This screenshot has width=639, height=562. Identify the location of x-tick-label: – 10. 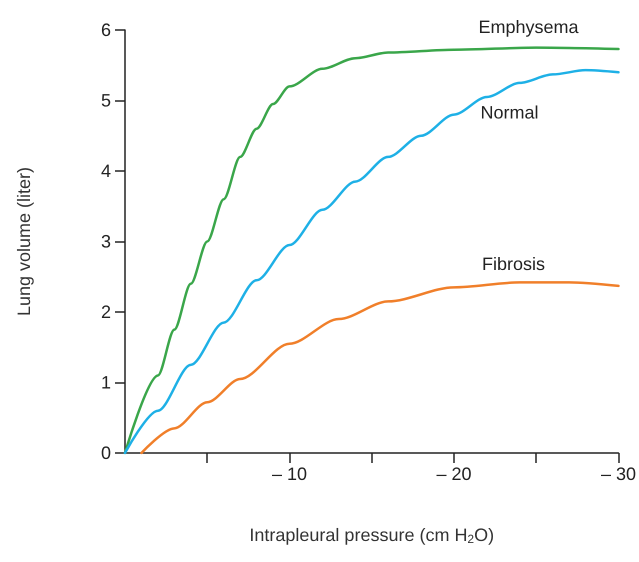
(290, 474).